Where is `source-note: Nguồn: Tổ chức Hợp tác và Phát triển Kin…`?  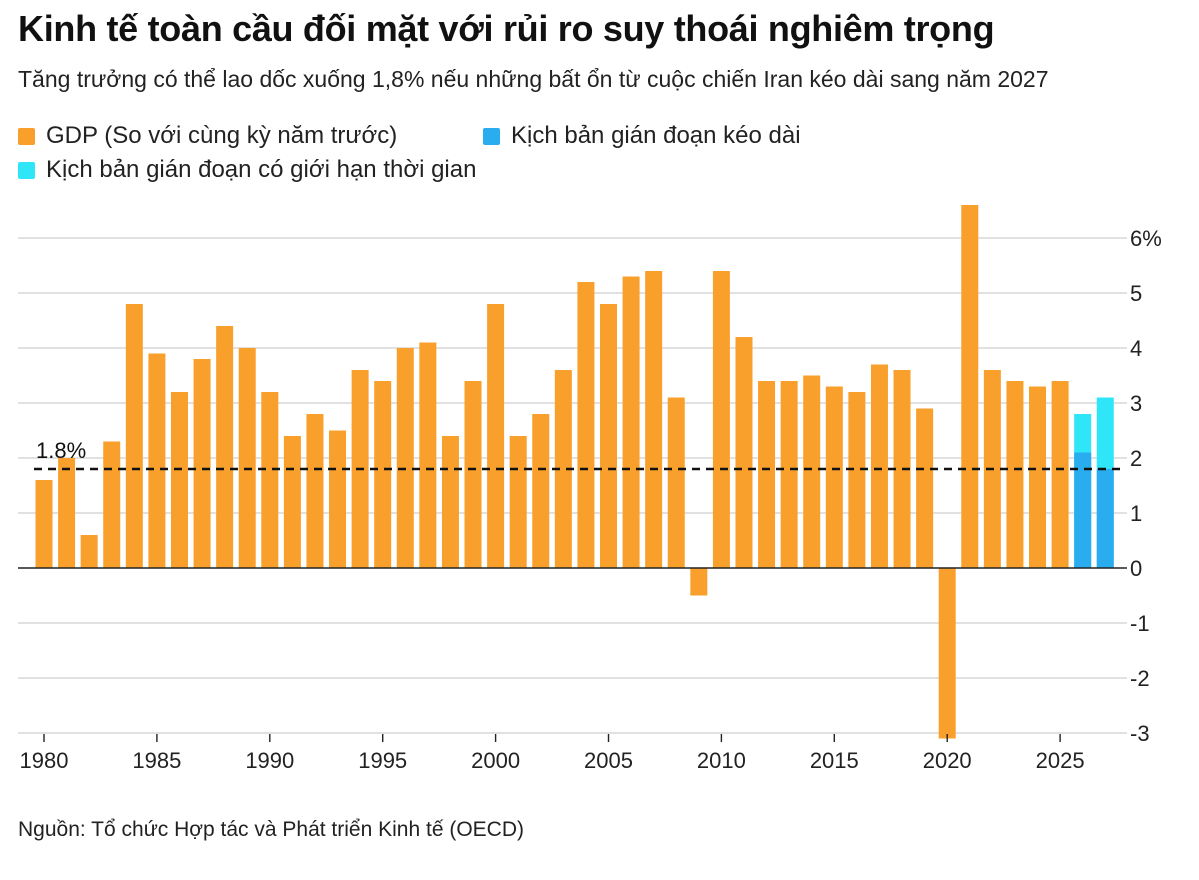 source-note: Nguồn: Tổ chức Hợp tác và Phát triển Kin… is located at coordinates (271, 829).